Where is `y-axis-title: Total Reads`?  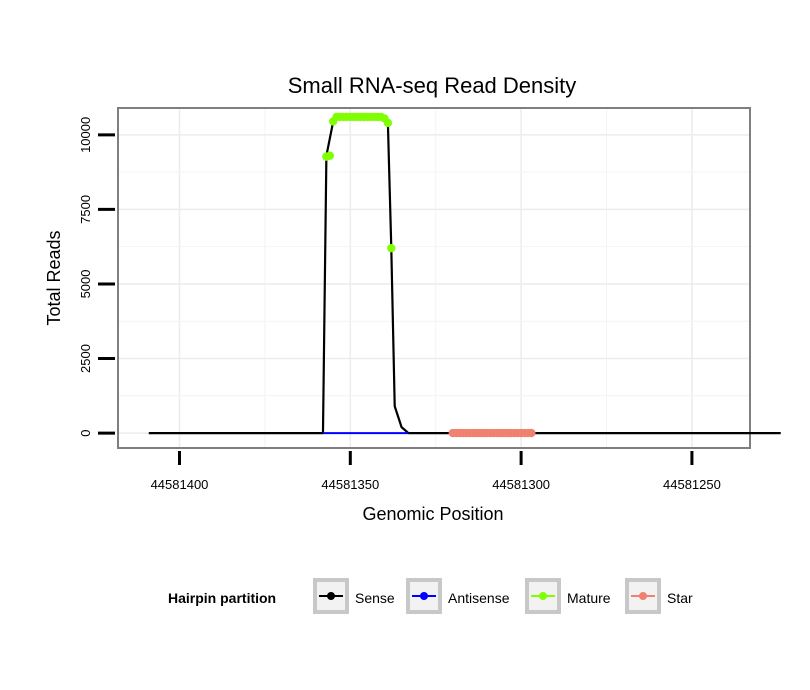 y-axis-title: Total Reads is located at coordinates (54, 277).